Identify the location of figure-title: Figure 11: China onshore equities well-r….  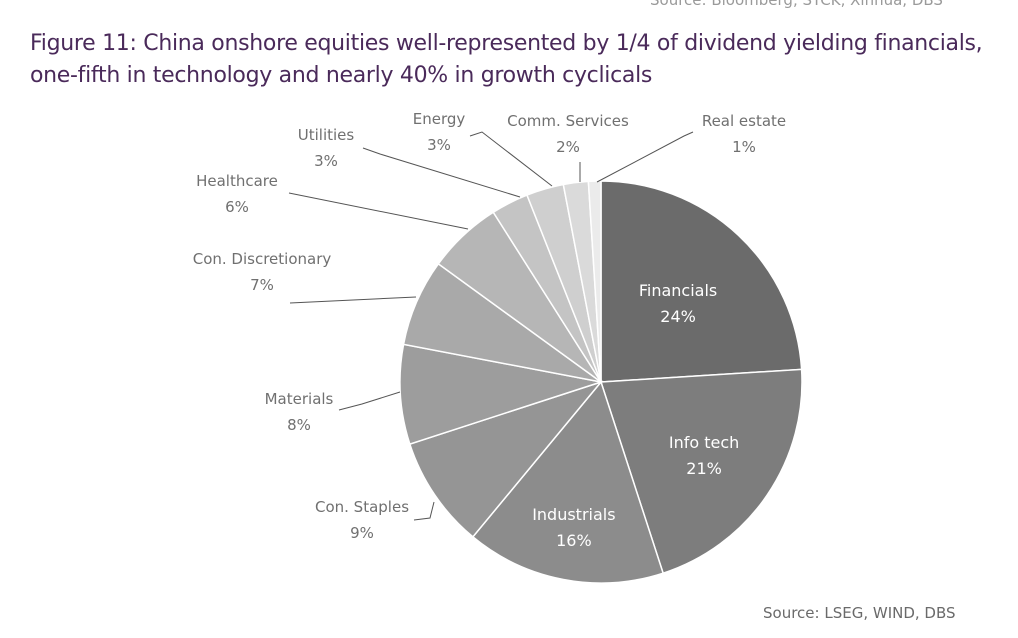
(517, 60).